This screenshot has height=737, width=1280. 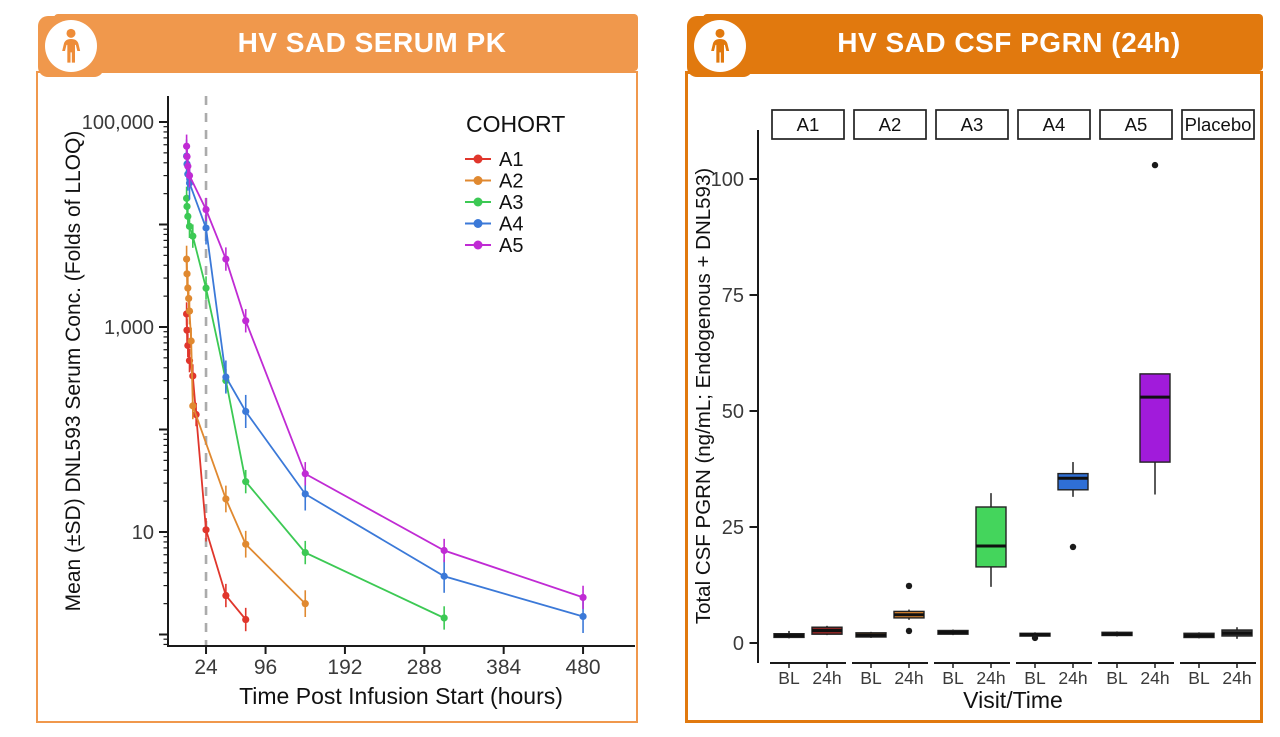 I want to click on csf-pgrn-title: HV SAD CSF PGRN (24h), so click(x=1009, y=42).